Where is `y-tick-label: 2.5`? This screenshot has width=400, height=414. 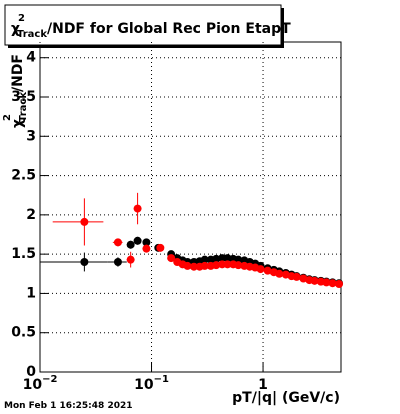 y-tick-label: 2.5 is located at coordinates (23, 176).